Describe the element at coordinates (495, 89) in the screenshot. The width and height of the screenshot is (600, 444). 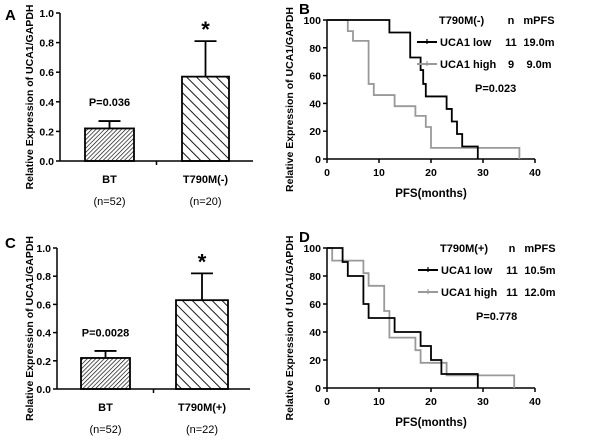
I see `p-value: P=0.023` at that location.